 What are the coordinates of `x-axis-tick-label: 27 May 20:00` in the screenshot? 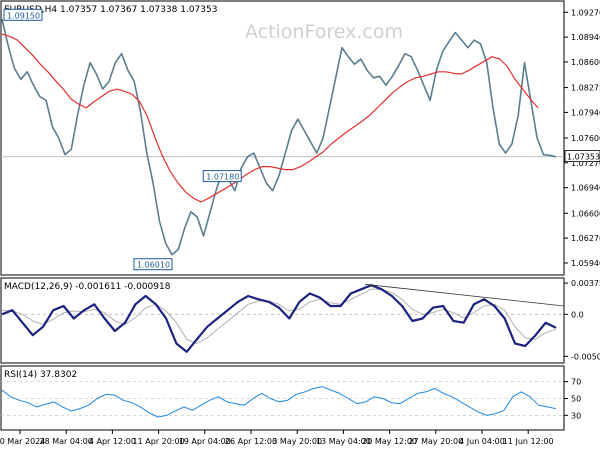 It's located at (435, 441).